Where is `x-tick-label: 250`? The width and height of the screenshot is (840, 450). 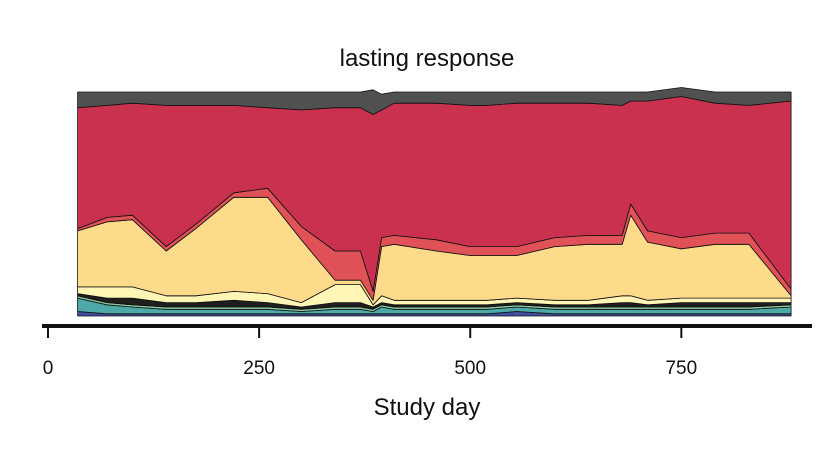
x-tick-label: 250 is located at coordinates (259, 368).